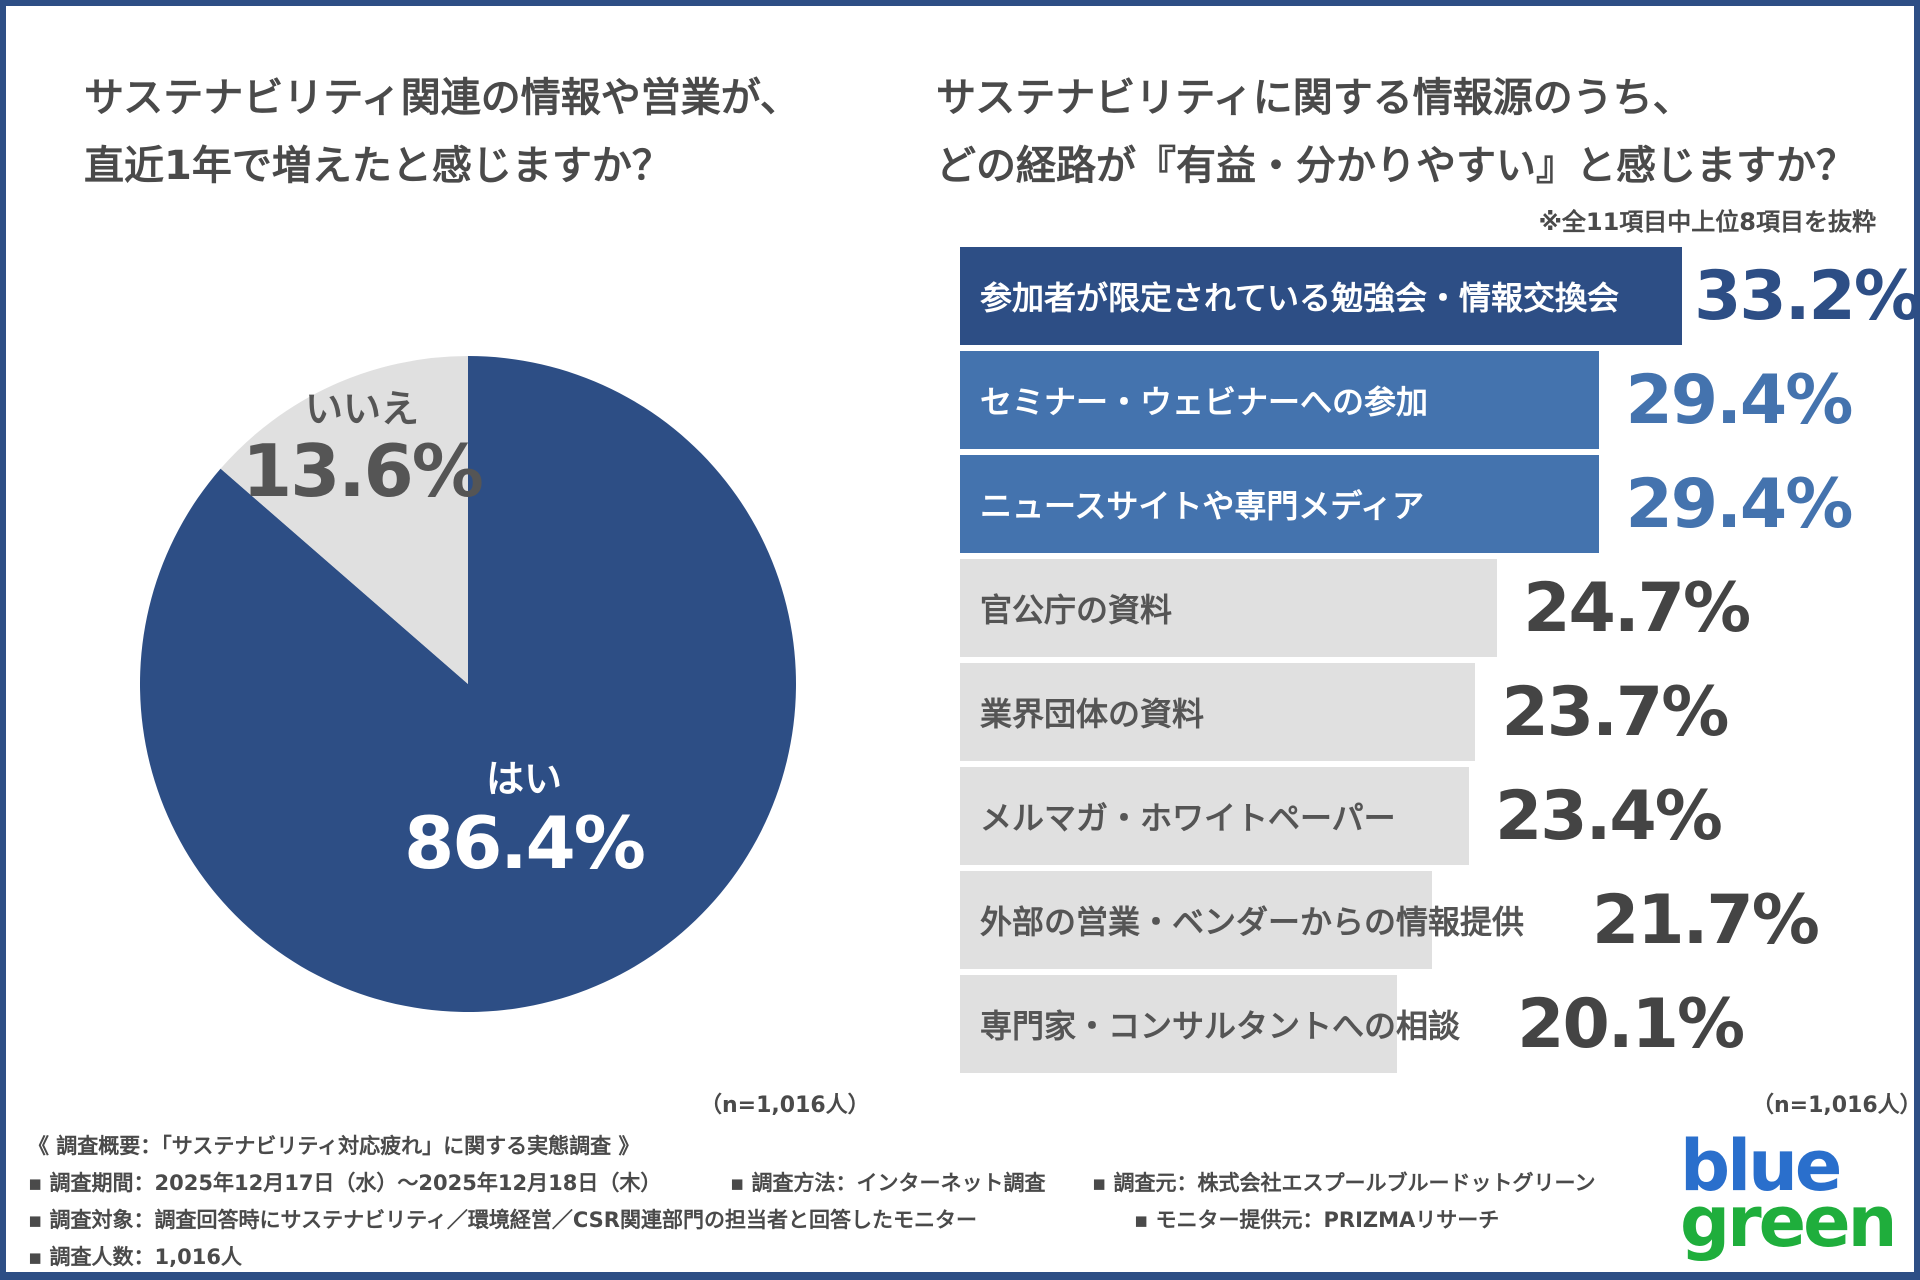 The image size is (1920, 1280). What do you see at coordinates (362, 409) in the screenshot?
I see `pie-label-no-text: いいえ` at bounding box center [362, 409].